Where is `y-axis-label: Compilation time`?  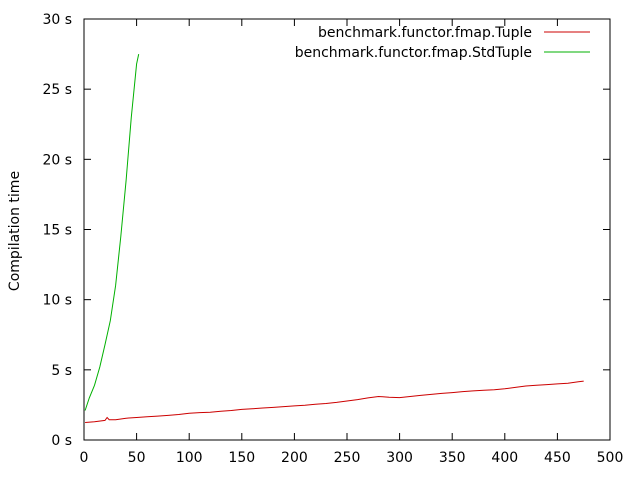
y-axis-label: Compilation time is located at coordinates (15, 231).